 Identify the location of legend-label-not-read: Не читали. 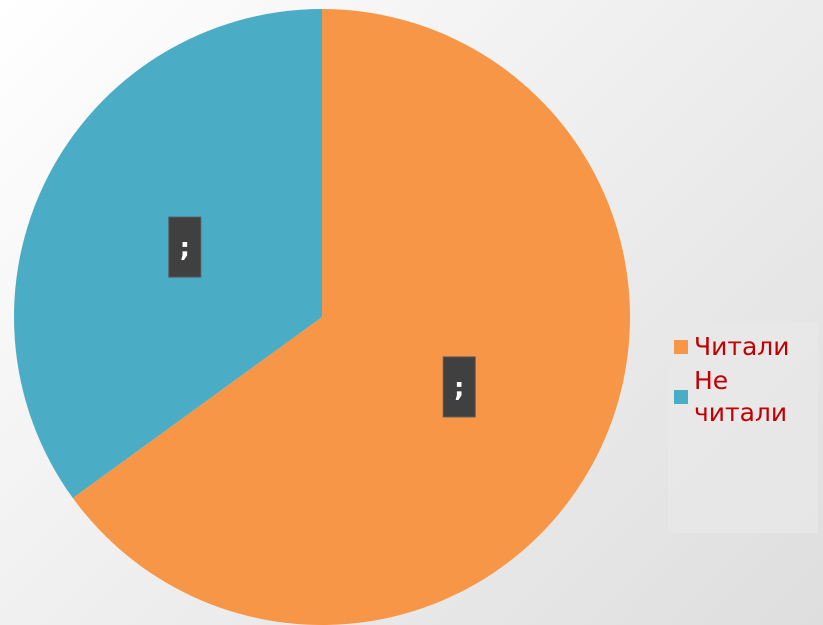
(741, 396).